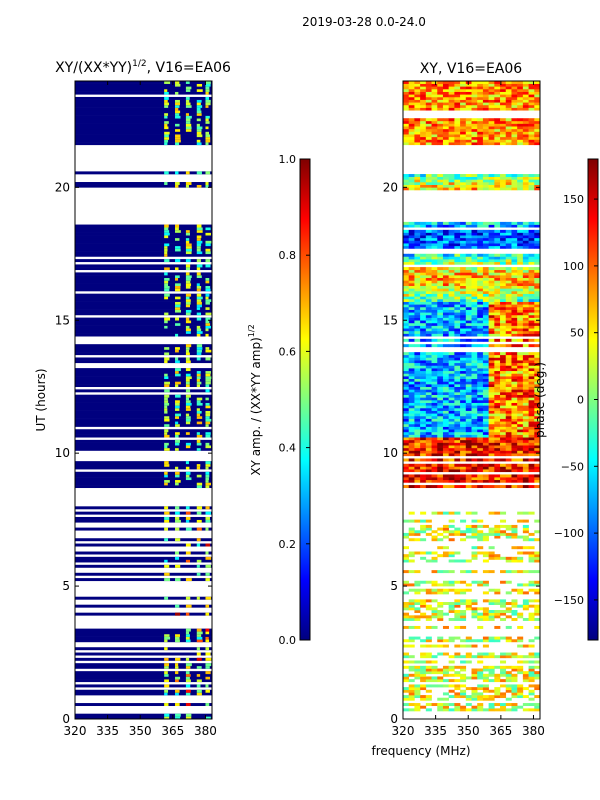 The height and width of the screenshot is (800, 600). What do you see at coordinates (394, 586) in the screenshot?
I see `right-ytick-label: 5` at bounding box center [394, 586].